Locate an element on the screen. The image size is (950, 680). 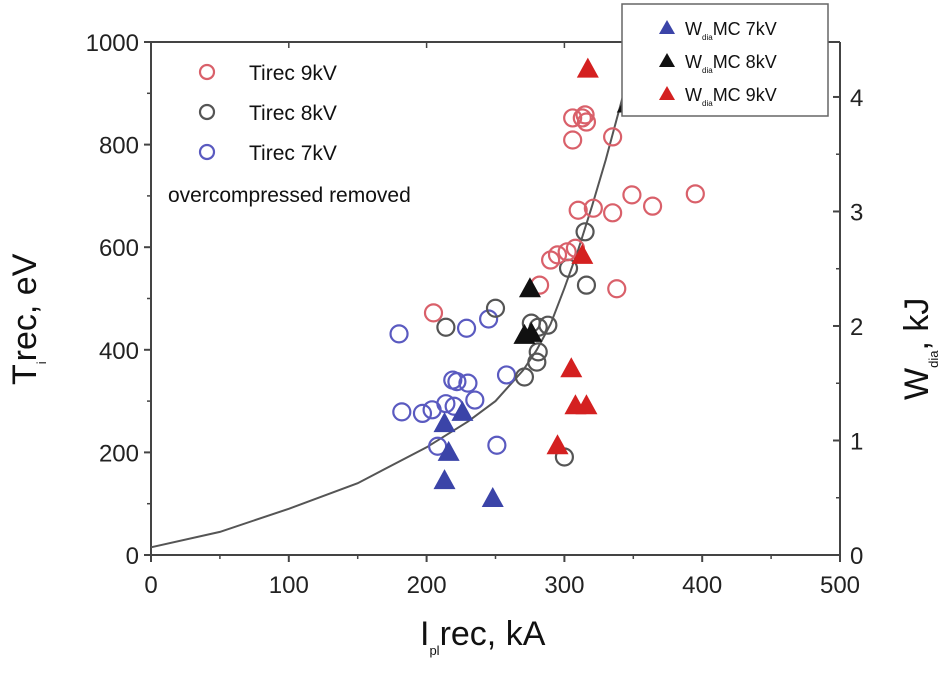
x-tick-label: 200 is located at coordinates (427, 585).